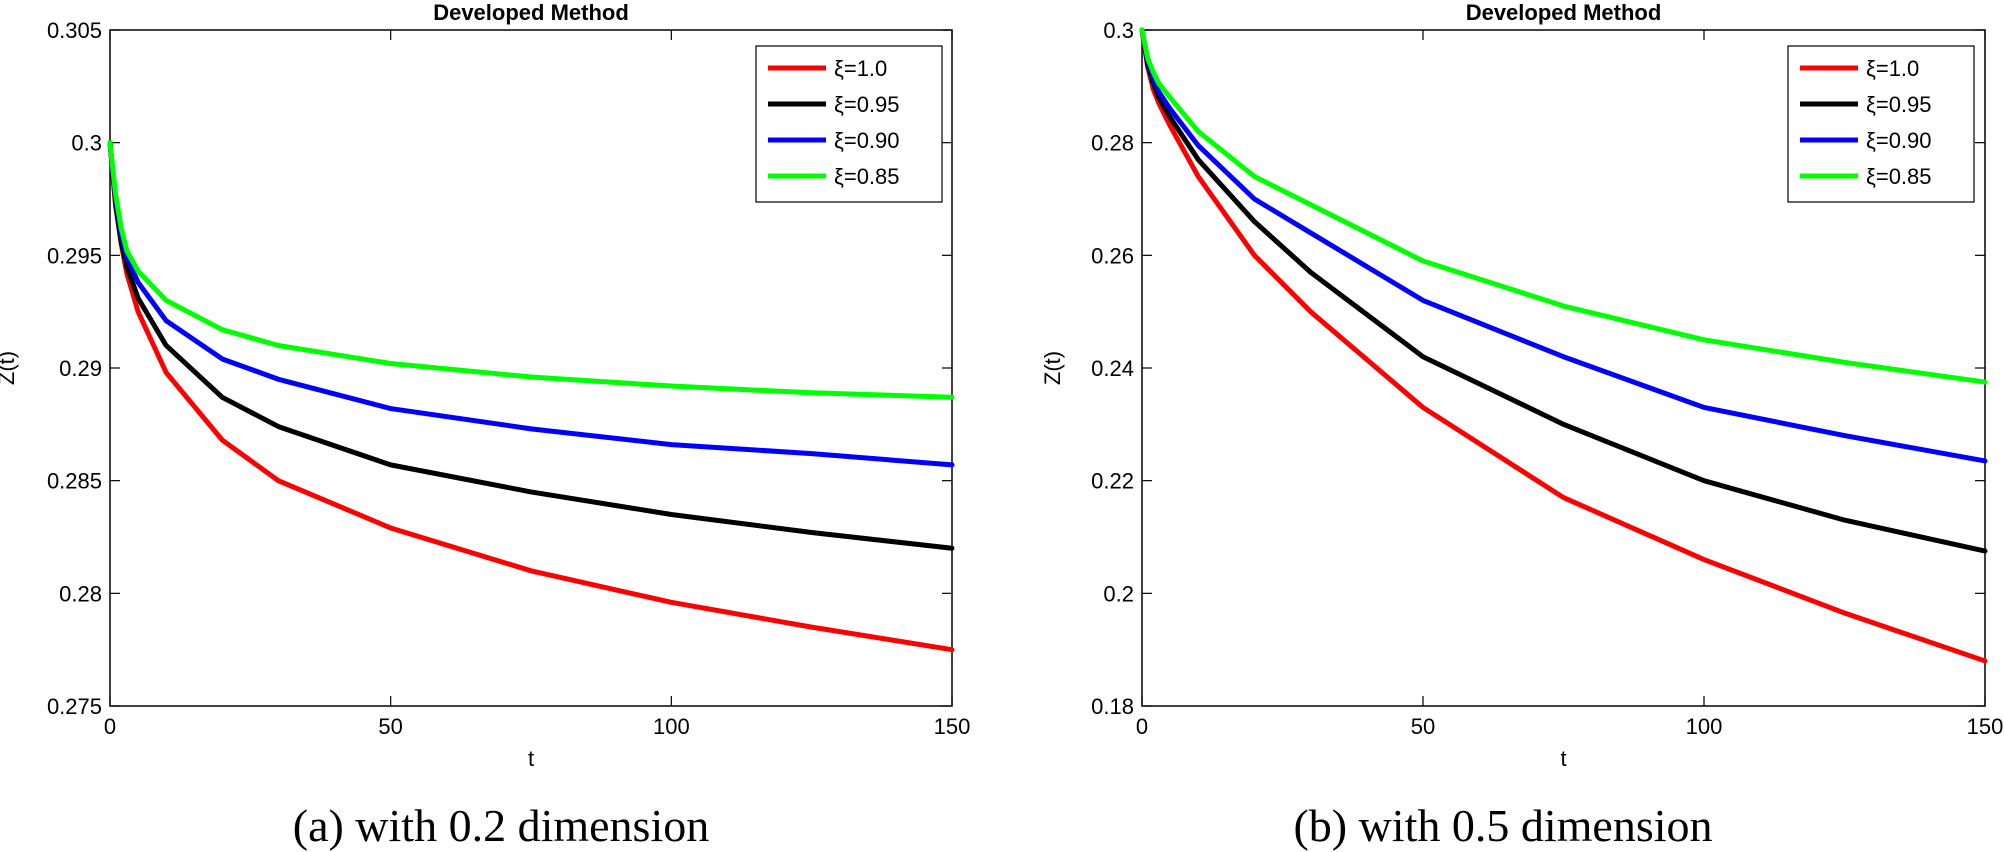 This screenshot has width=2004, height=852. What do you see at coordinates (501, 825) in the screenshot?
I see `caption-a: (a) with 0.2 dimension` at bounding box center [501, 825].